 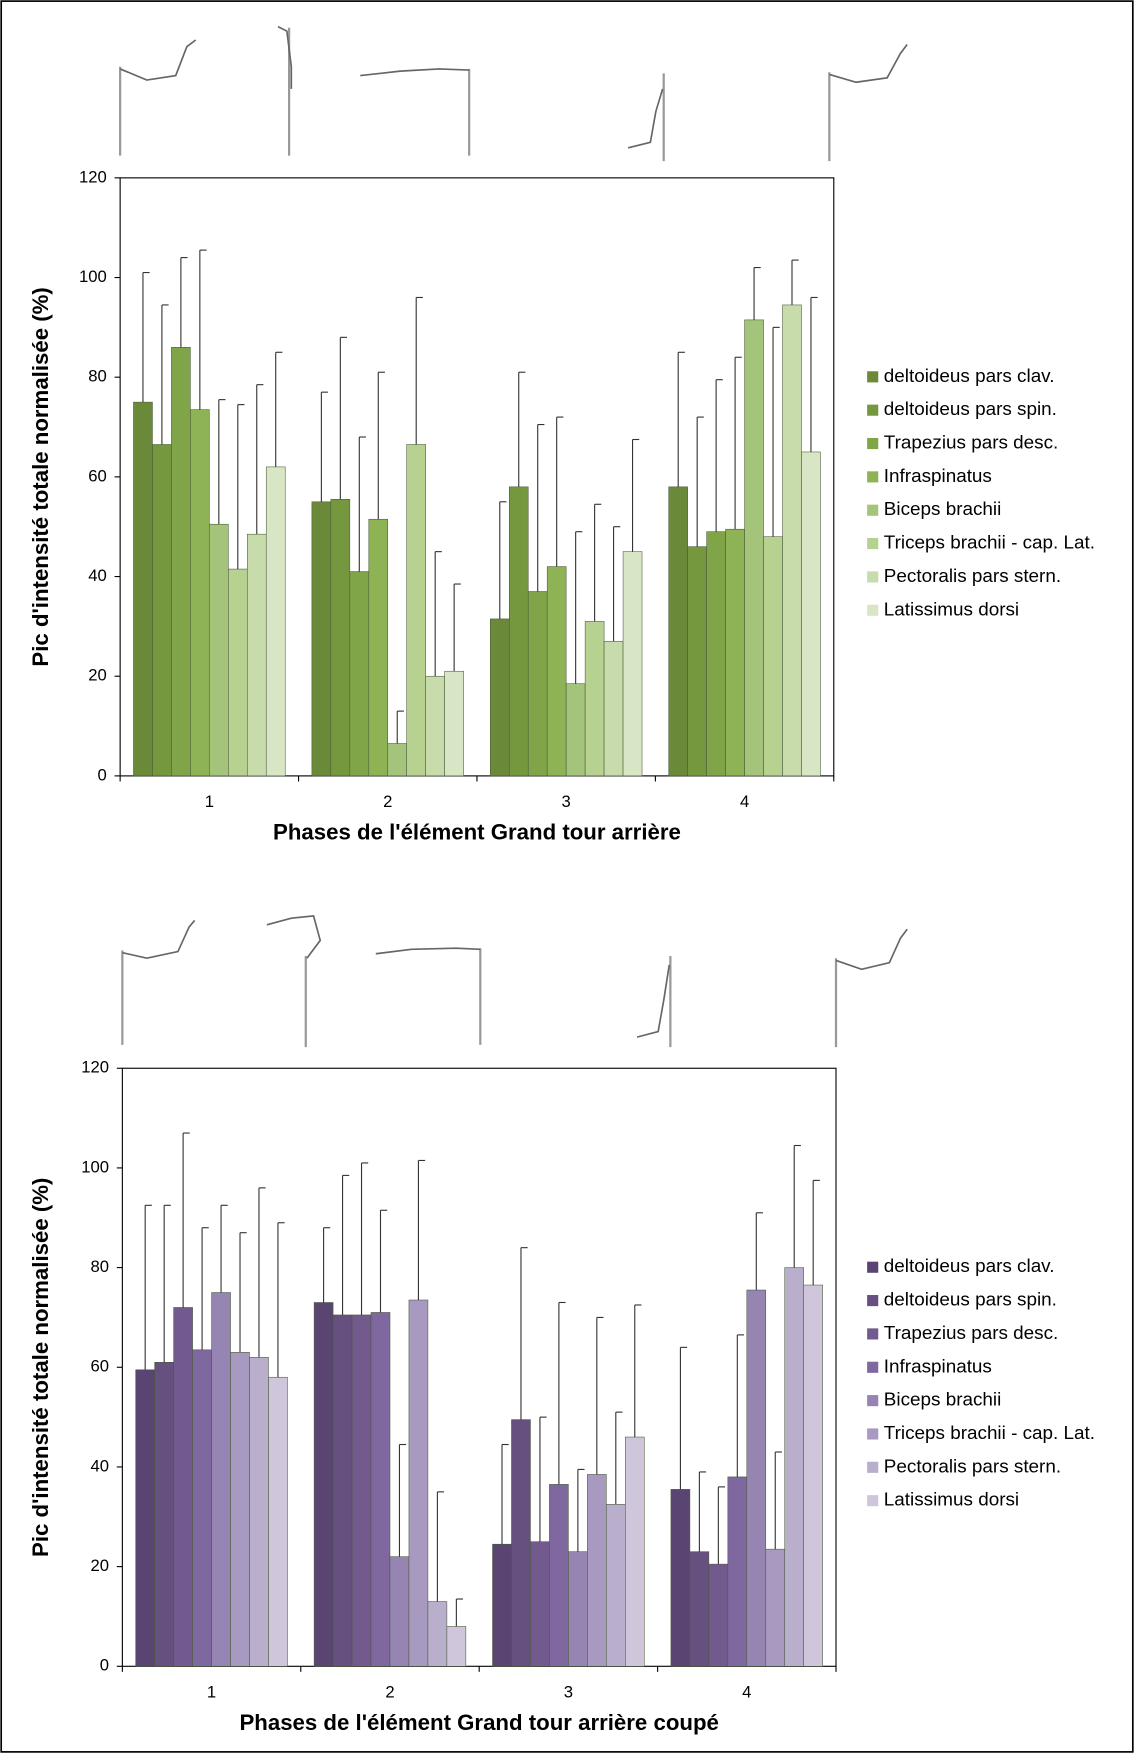 I want to click on y-tick-label: 60, so click(x=97, y=475).